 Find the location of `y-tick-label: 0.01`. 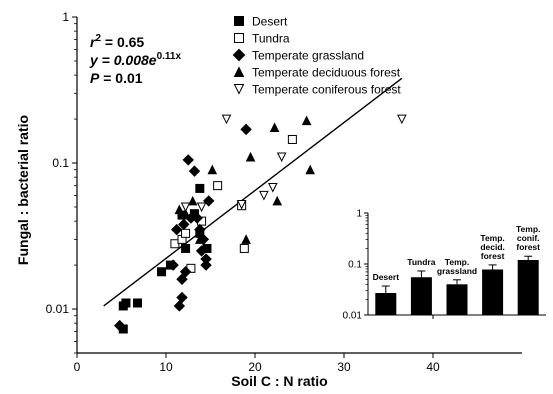

y-tick-label: 0.01 is located at coordinates (58, 309).